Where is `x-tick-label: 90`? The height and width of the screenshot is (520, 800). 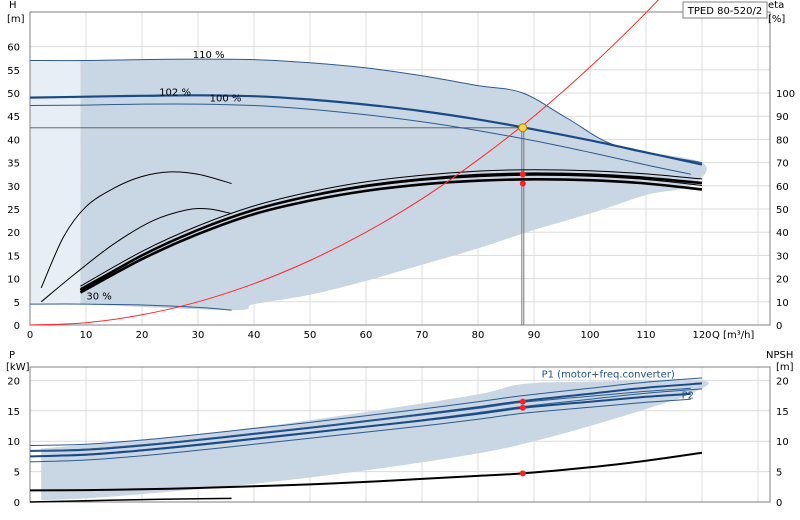 x-tick-label: 90 is located at coordinates (534, 335).